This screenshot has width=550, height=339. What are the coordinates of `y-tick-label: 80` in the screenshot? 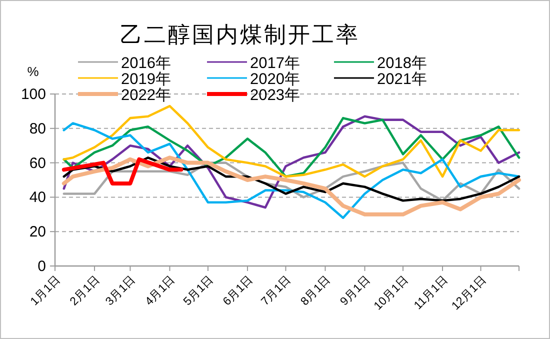 It's located at (37, 129).